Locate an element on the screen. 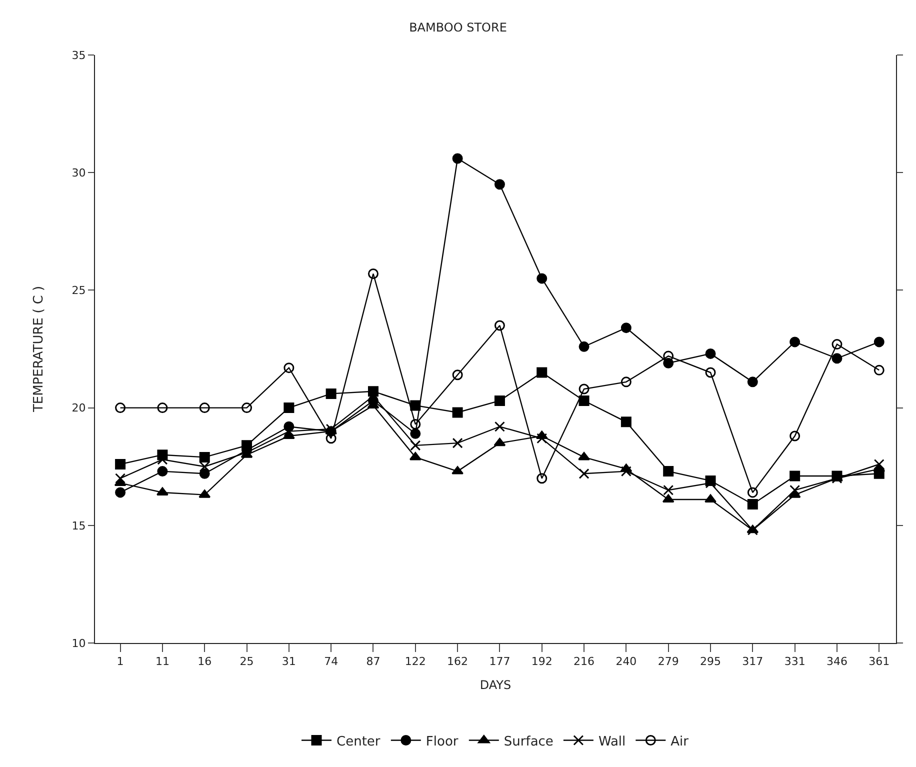 The height and width of the screenshot is (767, 916). x-tick-label: 1 is located at coordinates (120, 661).